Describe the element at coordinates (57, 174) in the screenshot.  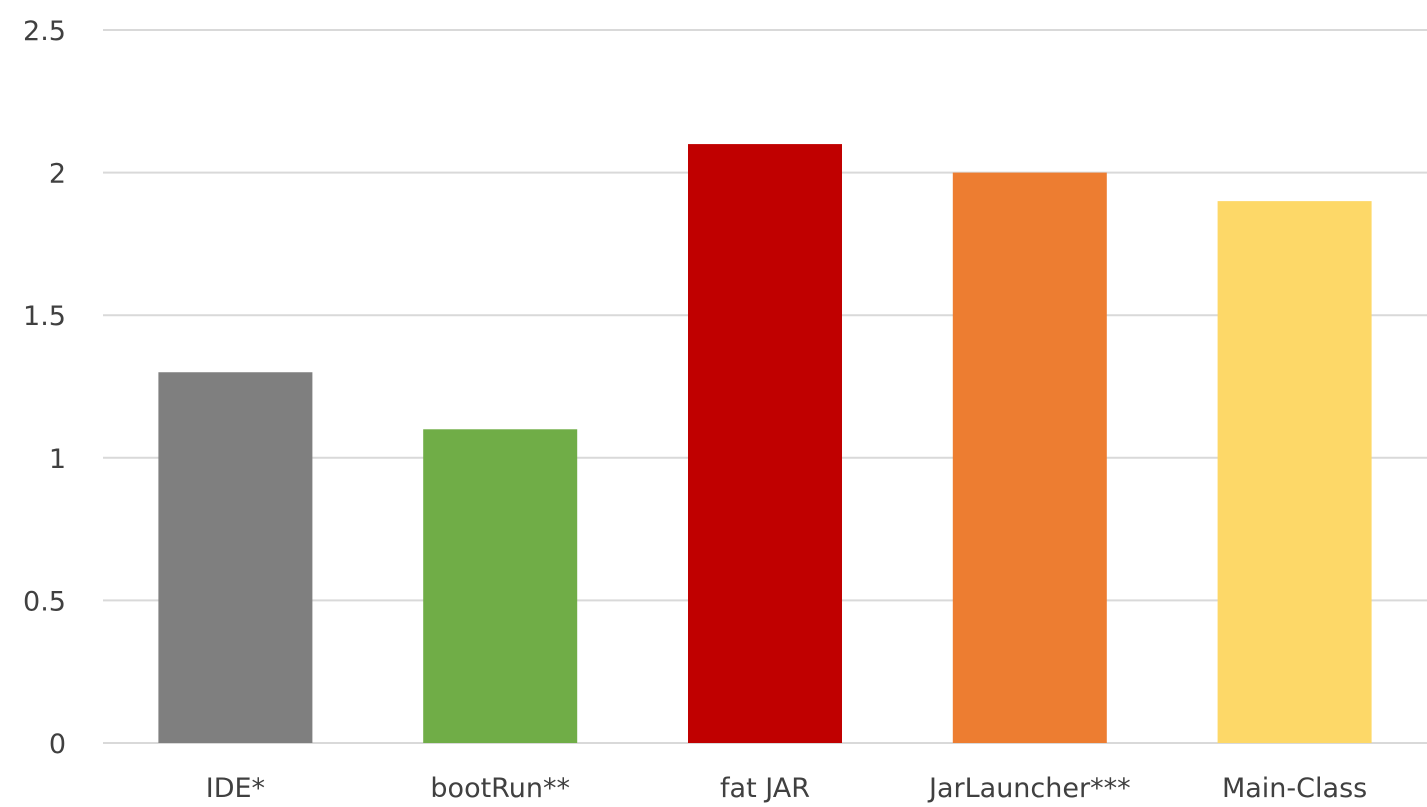
I see `y-tick-label: 2` at that location.